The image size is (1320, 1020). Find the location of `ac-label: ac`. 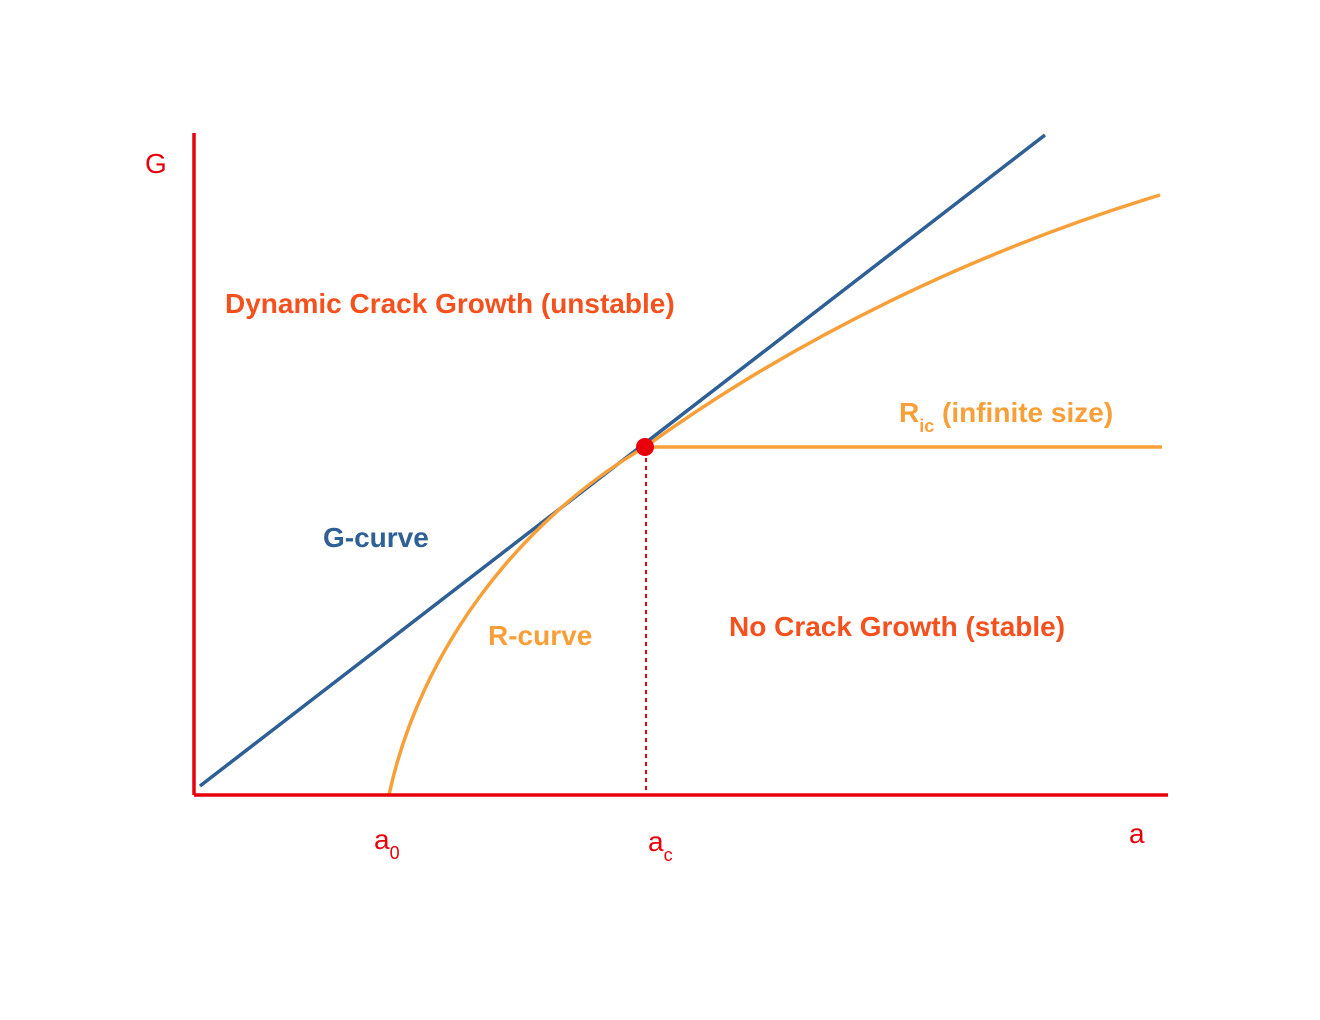

ac-label: ac is located at coordinates (660, 845).